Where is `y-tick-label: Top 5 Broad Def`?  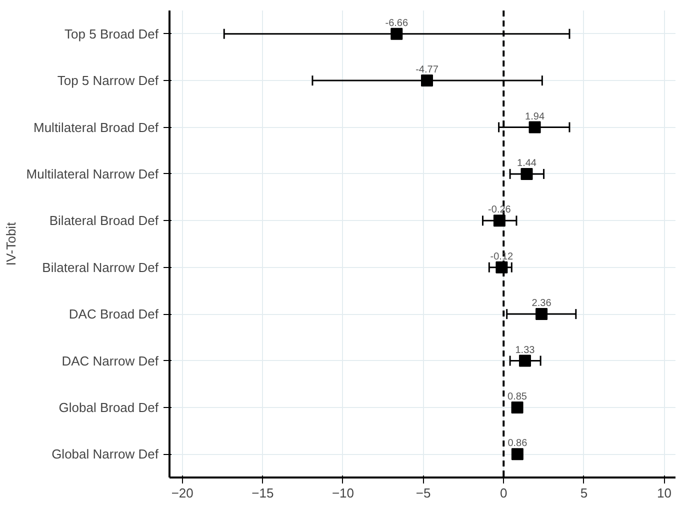 y-tick-label: Top 5 Broad Def is located at coordinates (111, 34).